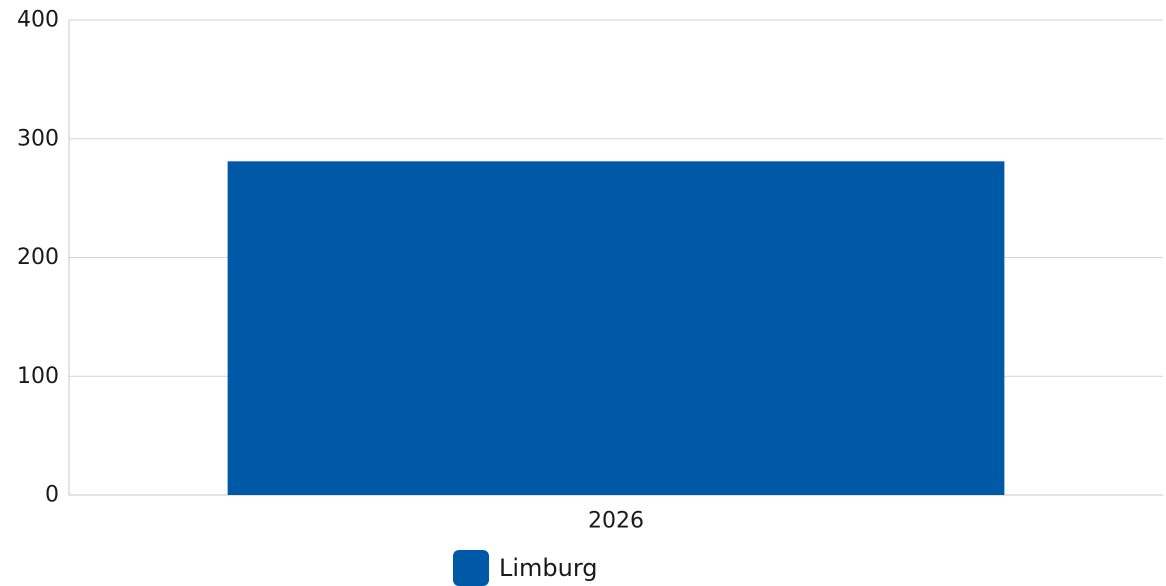 This screenshot has width=1166, height=586. What do you see at coordinates (548, 568) in the screenshot?
I see `legend-label-limburg: Limburg` at bounding box center [548, 568].